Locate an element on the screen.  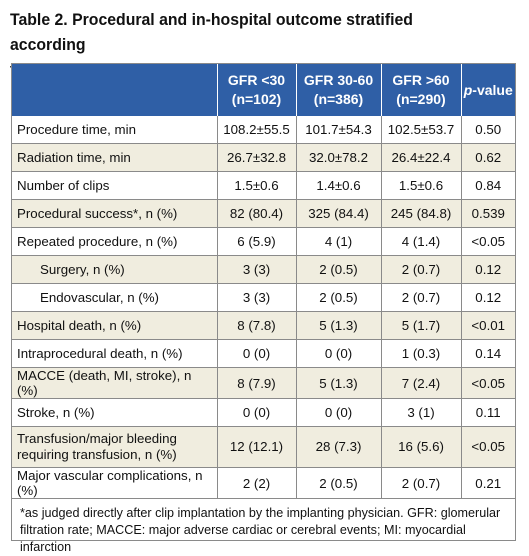
value-cell: 2 (2) is located at coordinates (256, 482).